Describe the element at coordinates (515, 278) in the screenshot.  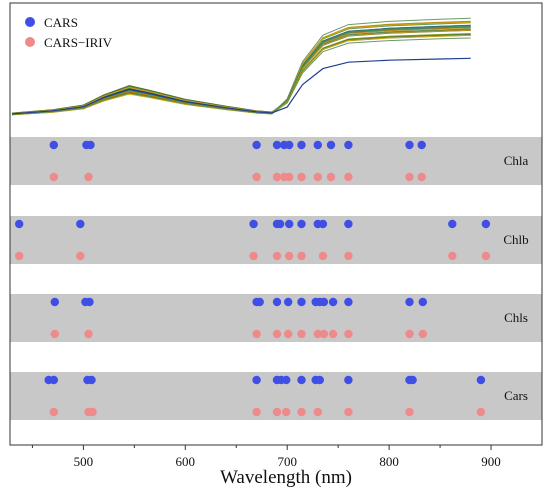
I see `row-labels-layer: Chla Chlb Chls Cars` at that location.